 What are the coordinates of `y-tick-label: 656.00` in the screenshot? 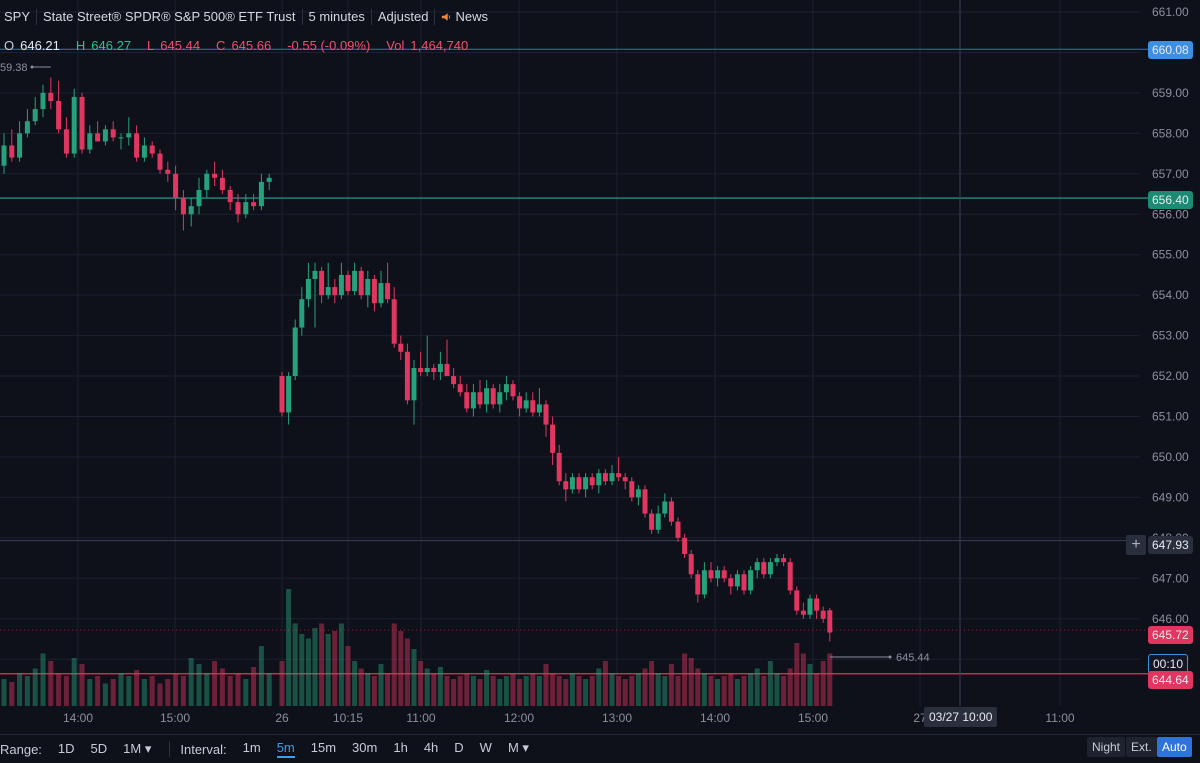 It's located at (1170, 214).